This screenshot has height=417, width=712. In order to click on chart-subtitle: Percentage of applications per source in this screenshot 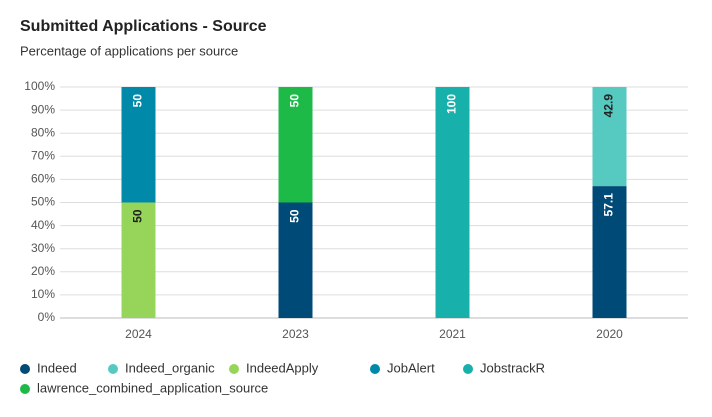, I will do `click(129, 50)`.